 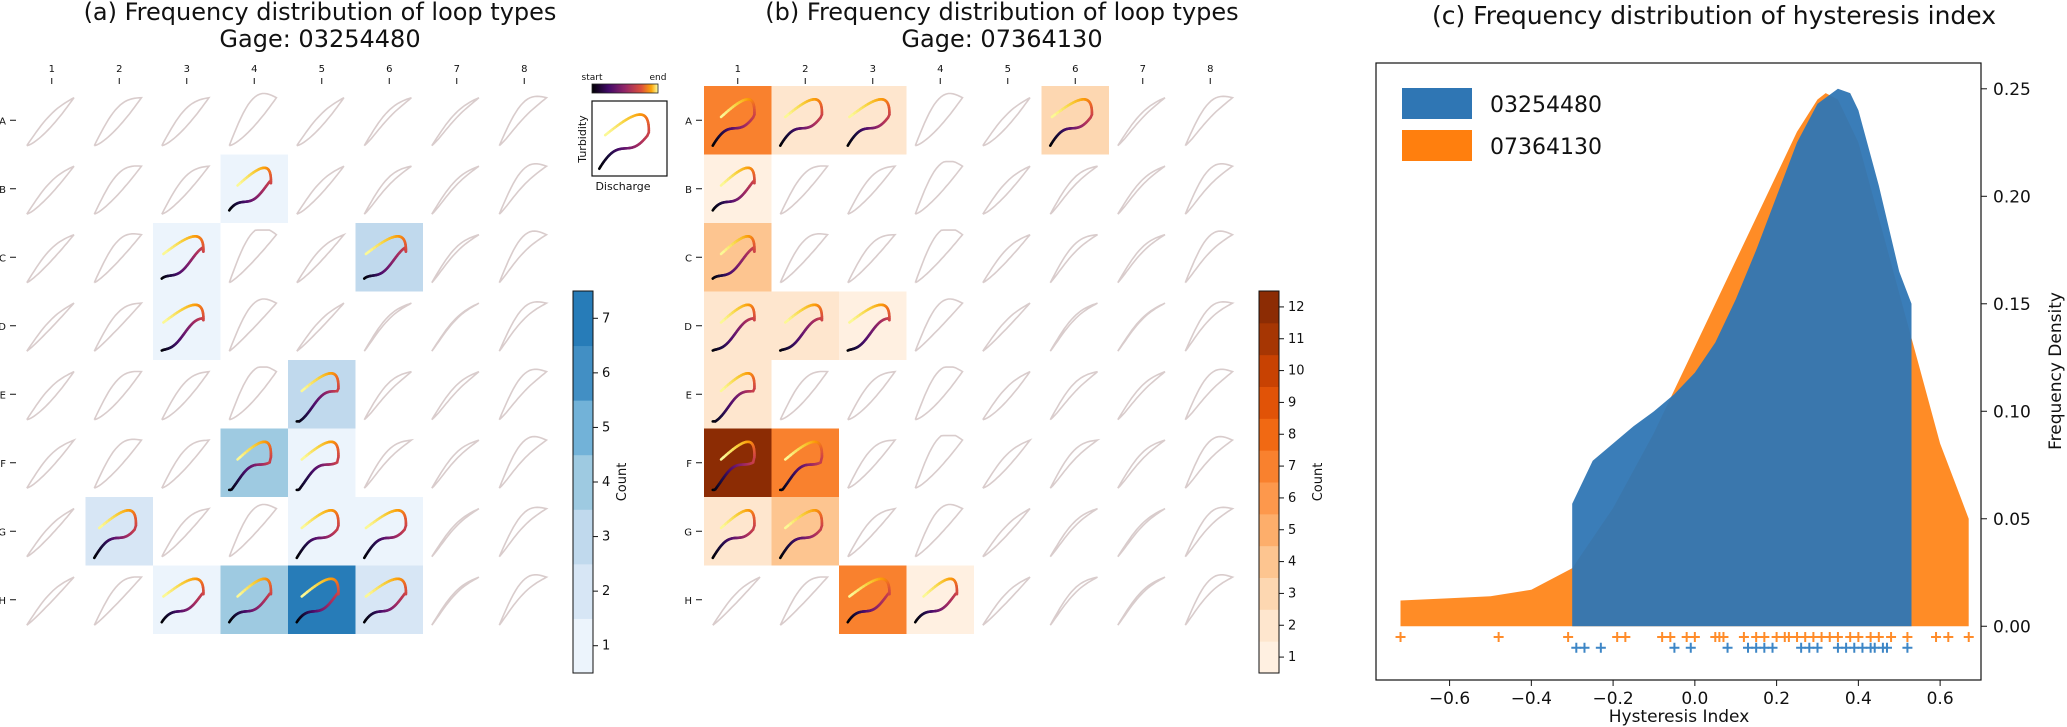 I want to click on loop-cell-a-F5, so click(x=322, y=462).